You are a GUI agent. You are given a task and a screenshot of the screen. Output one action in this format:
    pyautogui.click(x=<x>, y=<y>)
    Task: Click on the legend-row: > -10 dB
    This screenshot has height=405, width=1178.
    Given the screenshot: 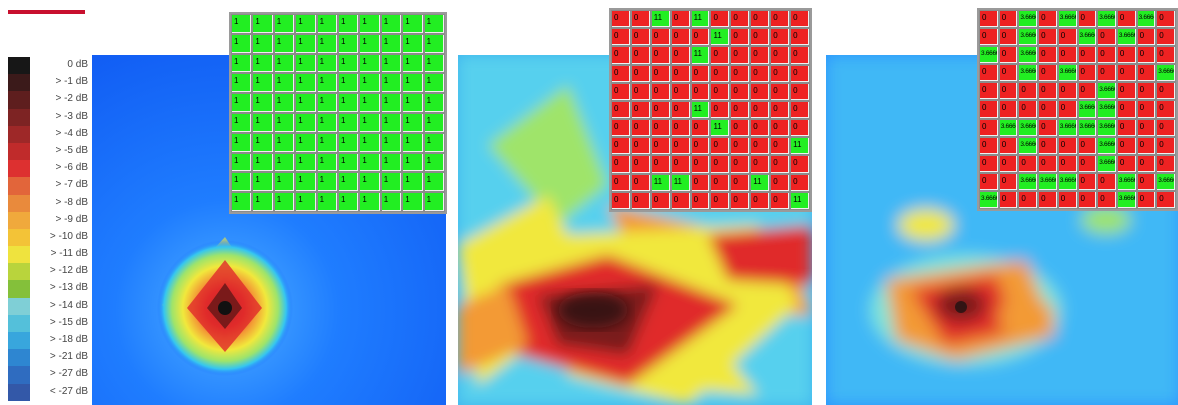 What is the action you would take?
    pyautogui.click(x=50, y=237)
    